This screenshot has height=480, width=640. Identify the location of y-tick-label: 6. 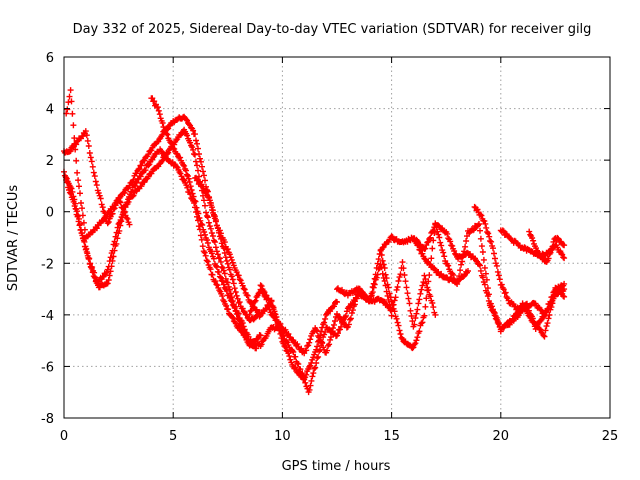
(50, 58).